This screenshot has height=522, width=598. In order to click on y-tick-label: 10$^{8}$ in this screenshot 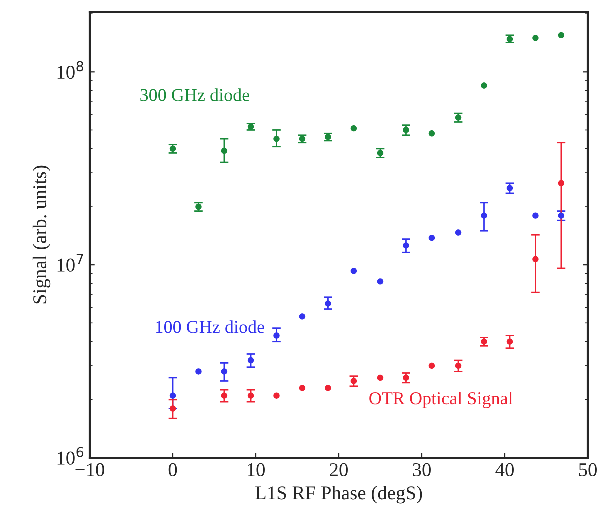, I will do `click(71, 70)`.